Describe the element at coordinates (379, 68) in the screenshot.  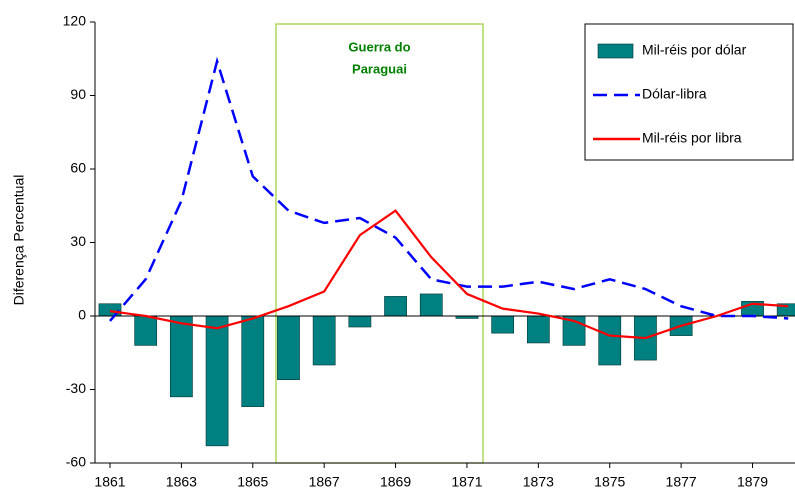
I see `annotation-text: Paraguai` at that location.